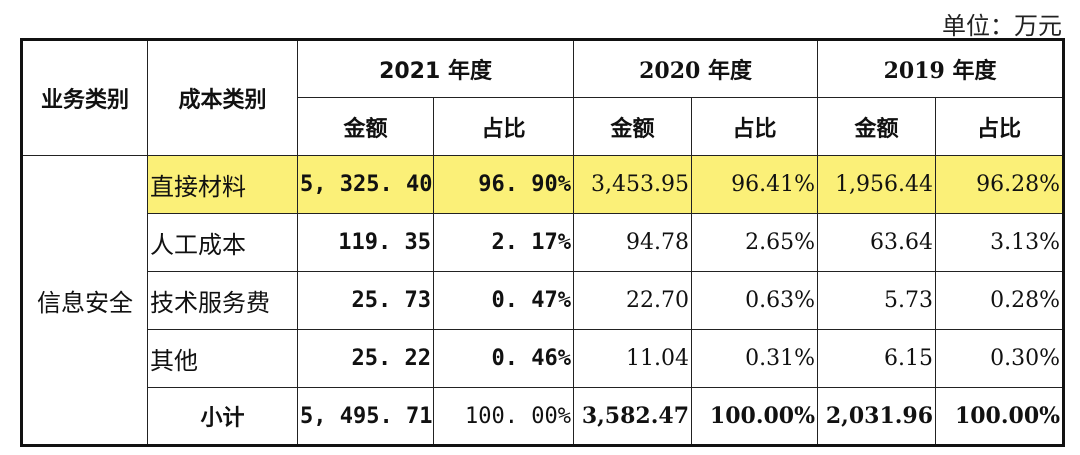 The height and width of the screenshot is (455, 1080). I want to click on business-type-cell: 信息安全, so click(84, 300).